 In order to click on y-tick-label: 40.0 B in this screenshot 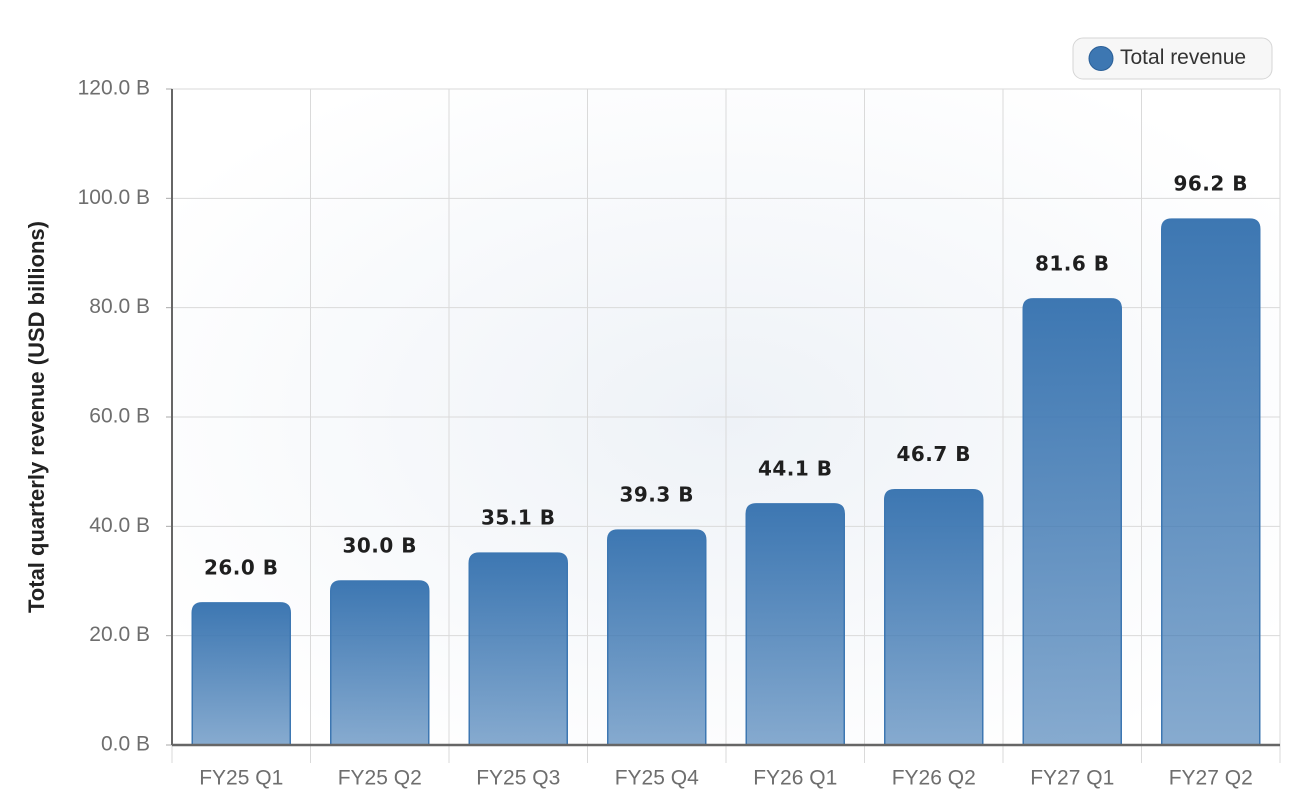, I will do `click(119, 525)`.